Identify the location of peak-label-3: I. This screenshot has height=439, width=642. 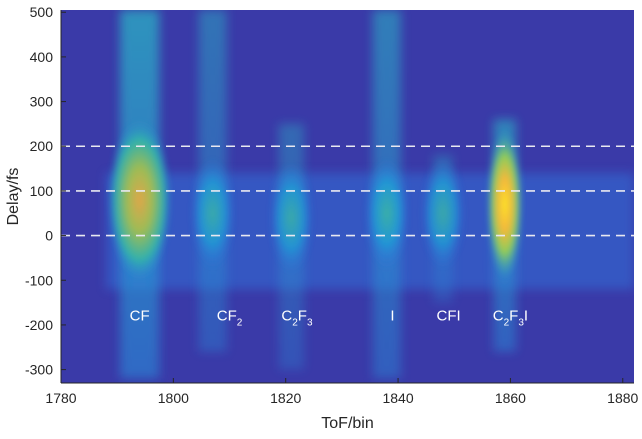
(392, 315).